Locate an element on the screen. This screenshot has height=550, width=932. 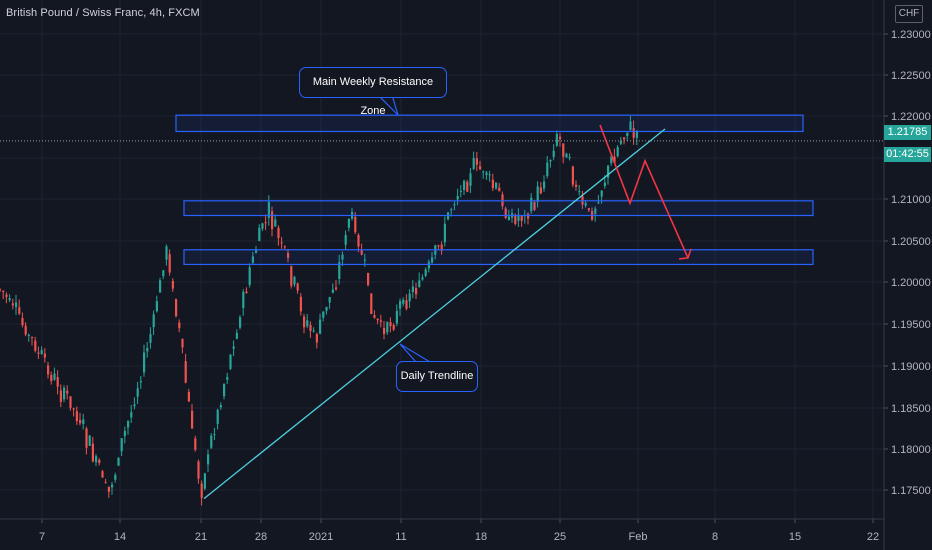
currency-button: CHF is located at coordinates (909, 14).